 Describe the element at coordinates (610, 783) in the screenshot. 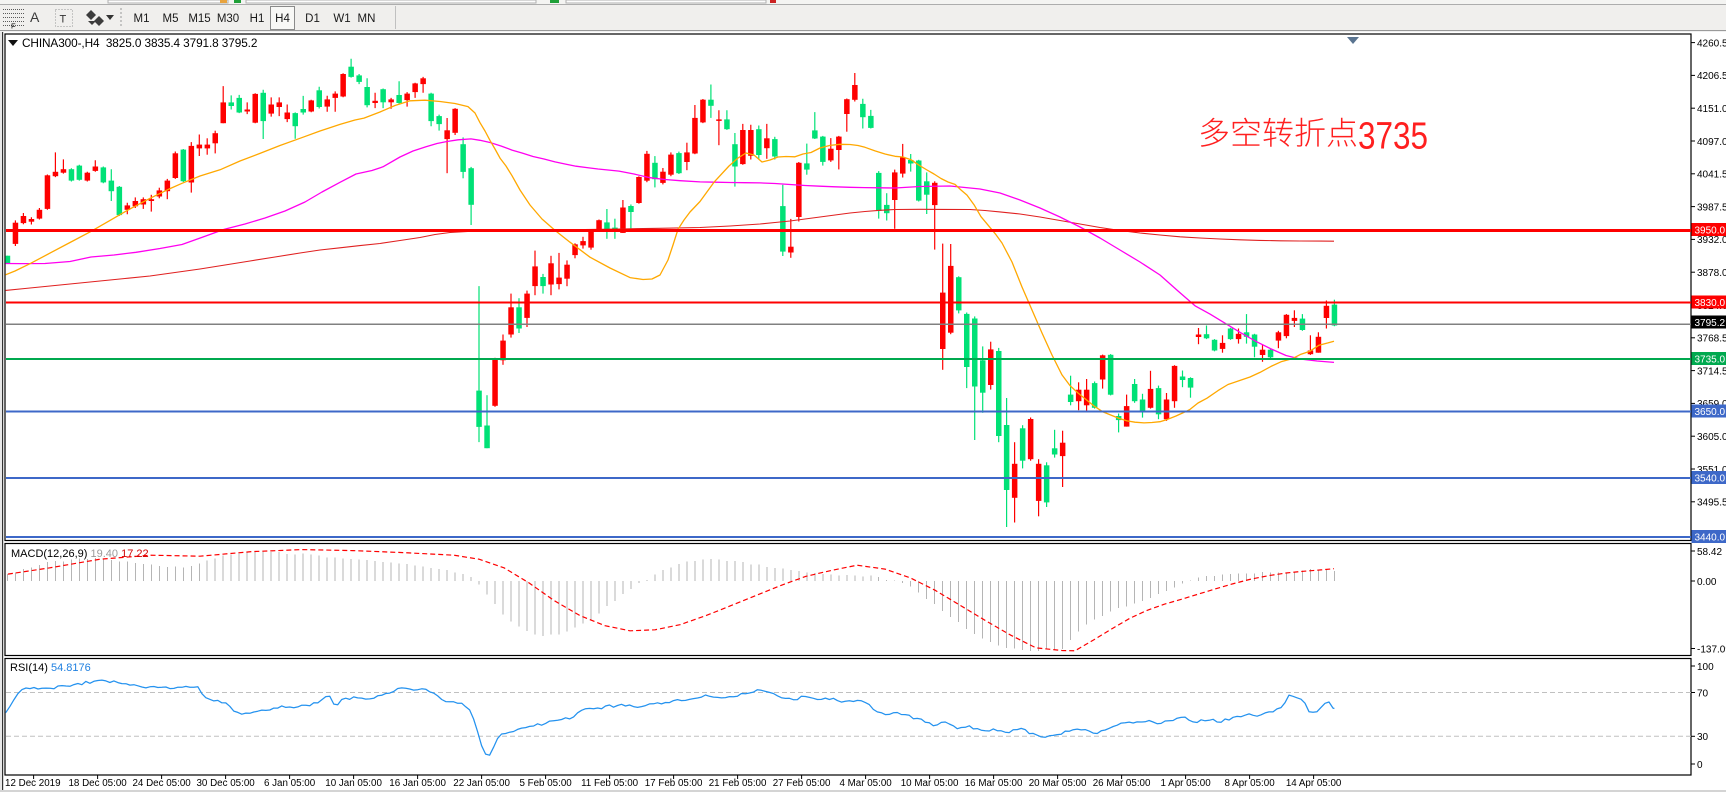

I see `svg-text: 11 Feb 05:00` at that location.